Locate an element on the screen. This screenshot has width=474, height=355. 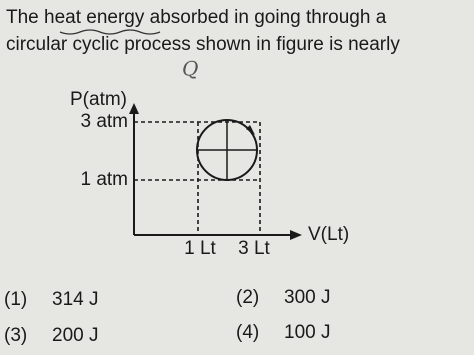
x-tick-label: 1 Lt is located at coordinates (200, 248).